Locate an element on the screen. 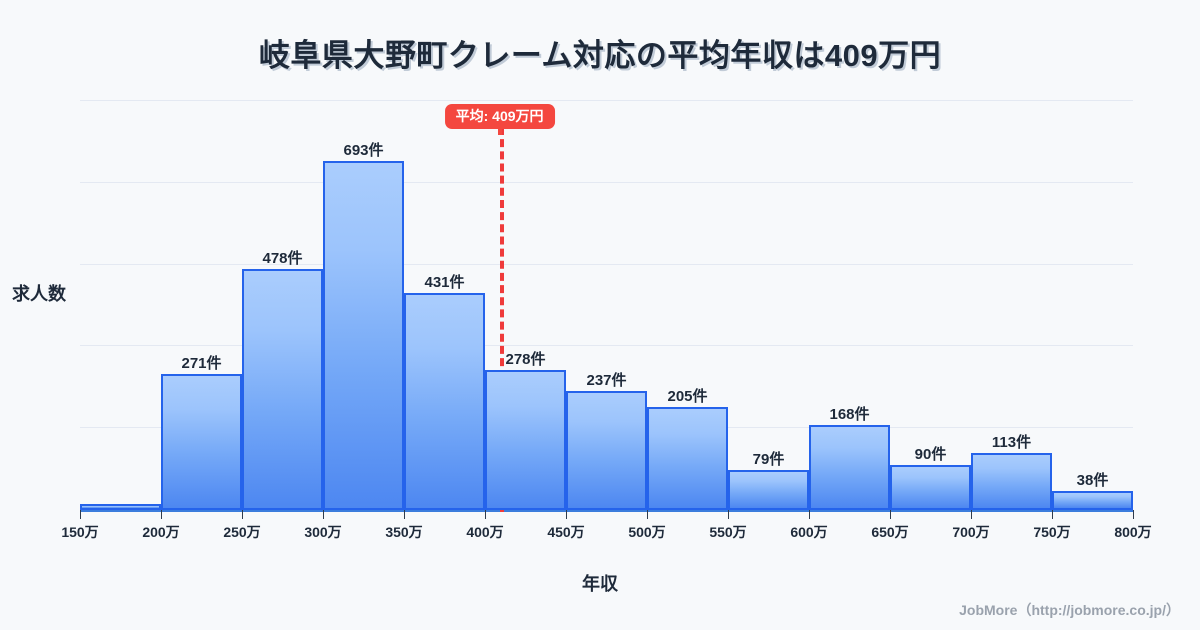 The width and height of the screenshot is (1200, 630). average-badge-tail is located at coordinates (499, 131).